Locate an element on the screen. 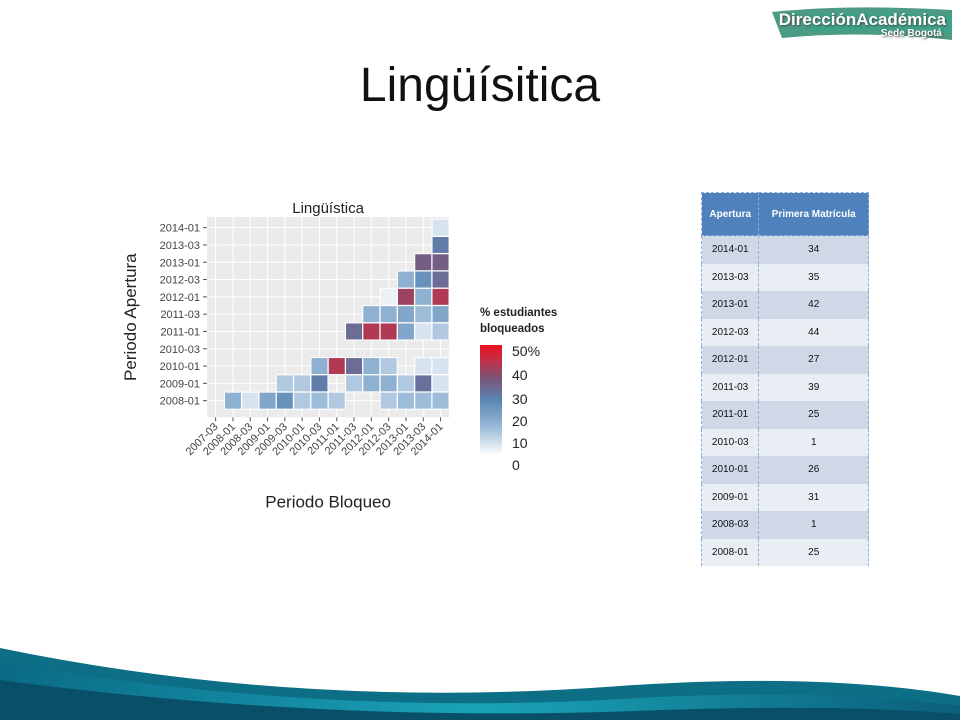 The image size is (960, 720). legend-title: % estudiantes bloqueados is located at coordinates (519, 321).